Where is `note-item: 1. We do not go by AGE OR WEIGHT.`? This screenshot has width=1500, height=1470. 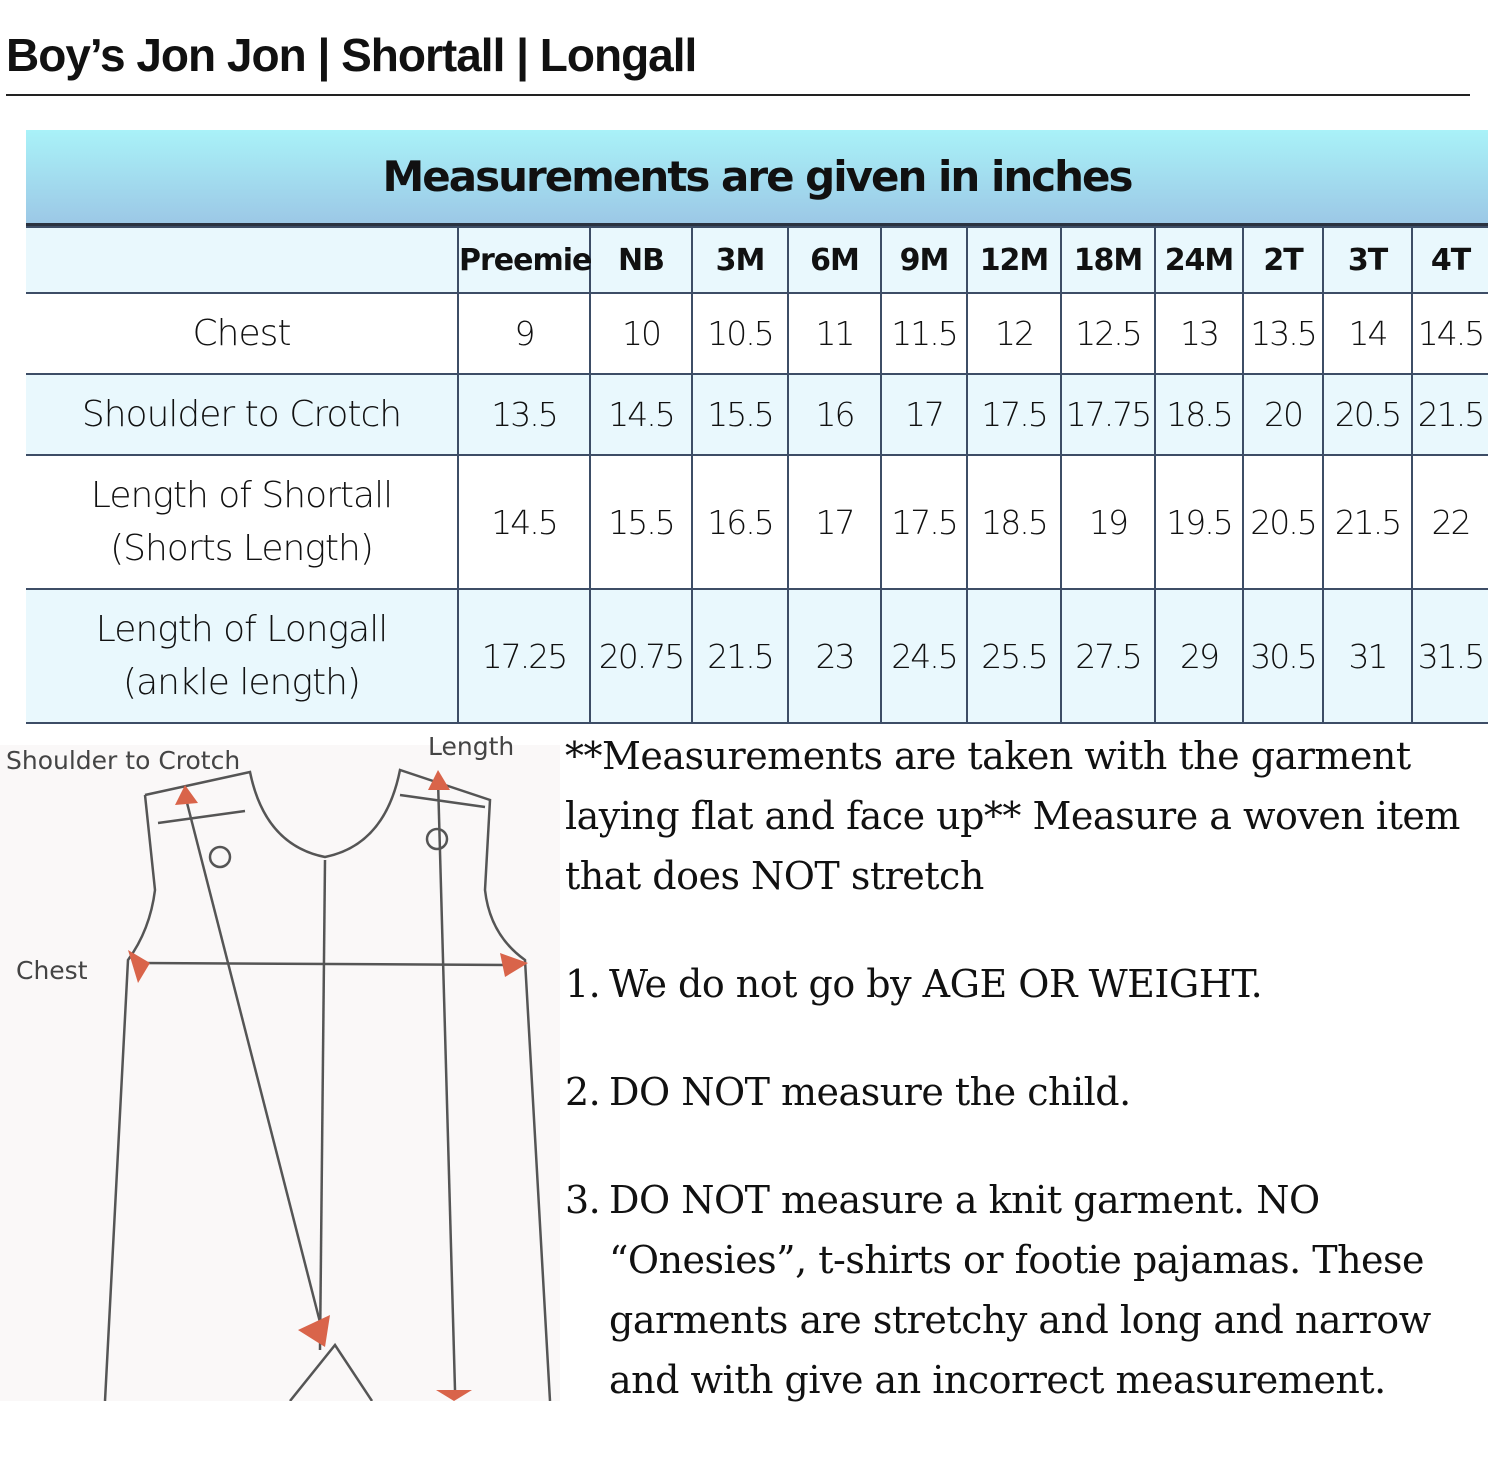
note-item: 1. We do not go by AGE OR WEIGHT. is located at coordinates (914, 984).